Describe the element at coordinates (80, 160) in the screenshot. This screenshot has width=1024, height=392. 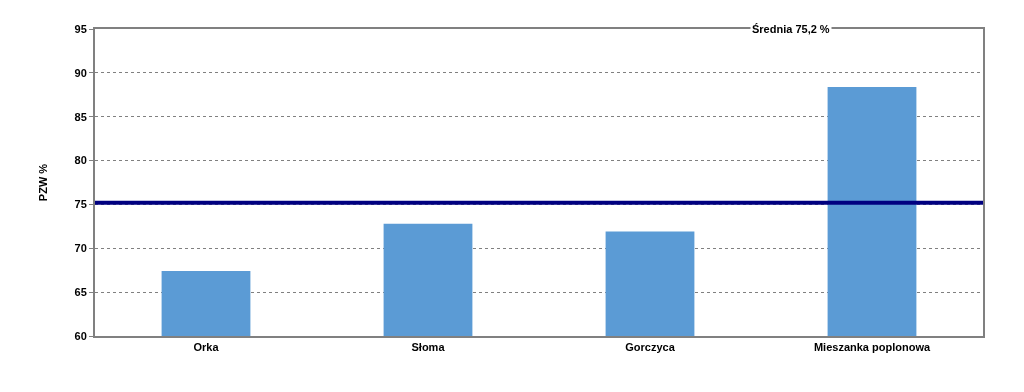
I see `y-tick-label: 80` at that location.